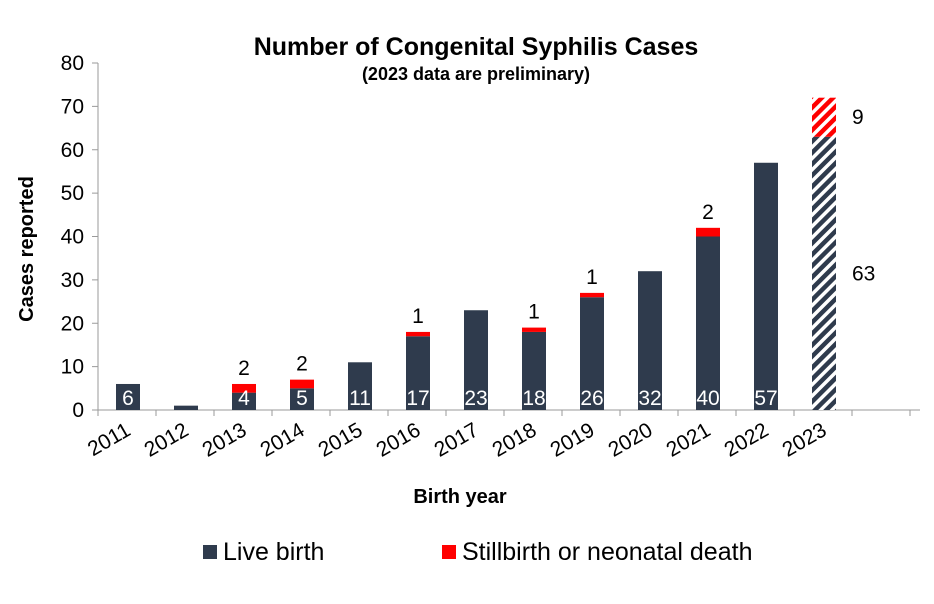  What do you see at coordinates (533, 398) in the screenshot?
I see `data-label-live-birth: 18` at bounding box center [533, 398].